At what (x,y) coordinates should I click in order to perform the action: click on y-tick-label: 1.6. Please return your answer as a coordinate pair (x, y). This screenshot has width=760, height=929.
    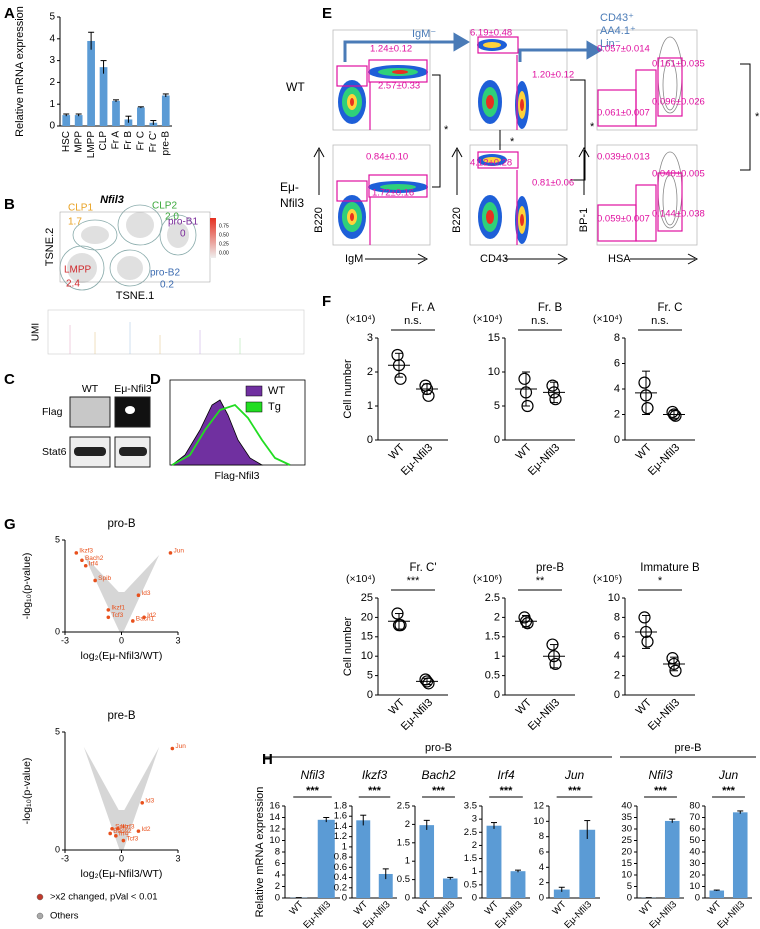
    Looking at the image, I should click on (340, 816).